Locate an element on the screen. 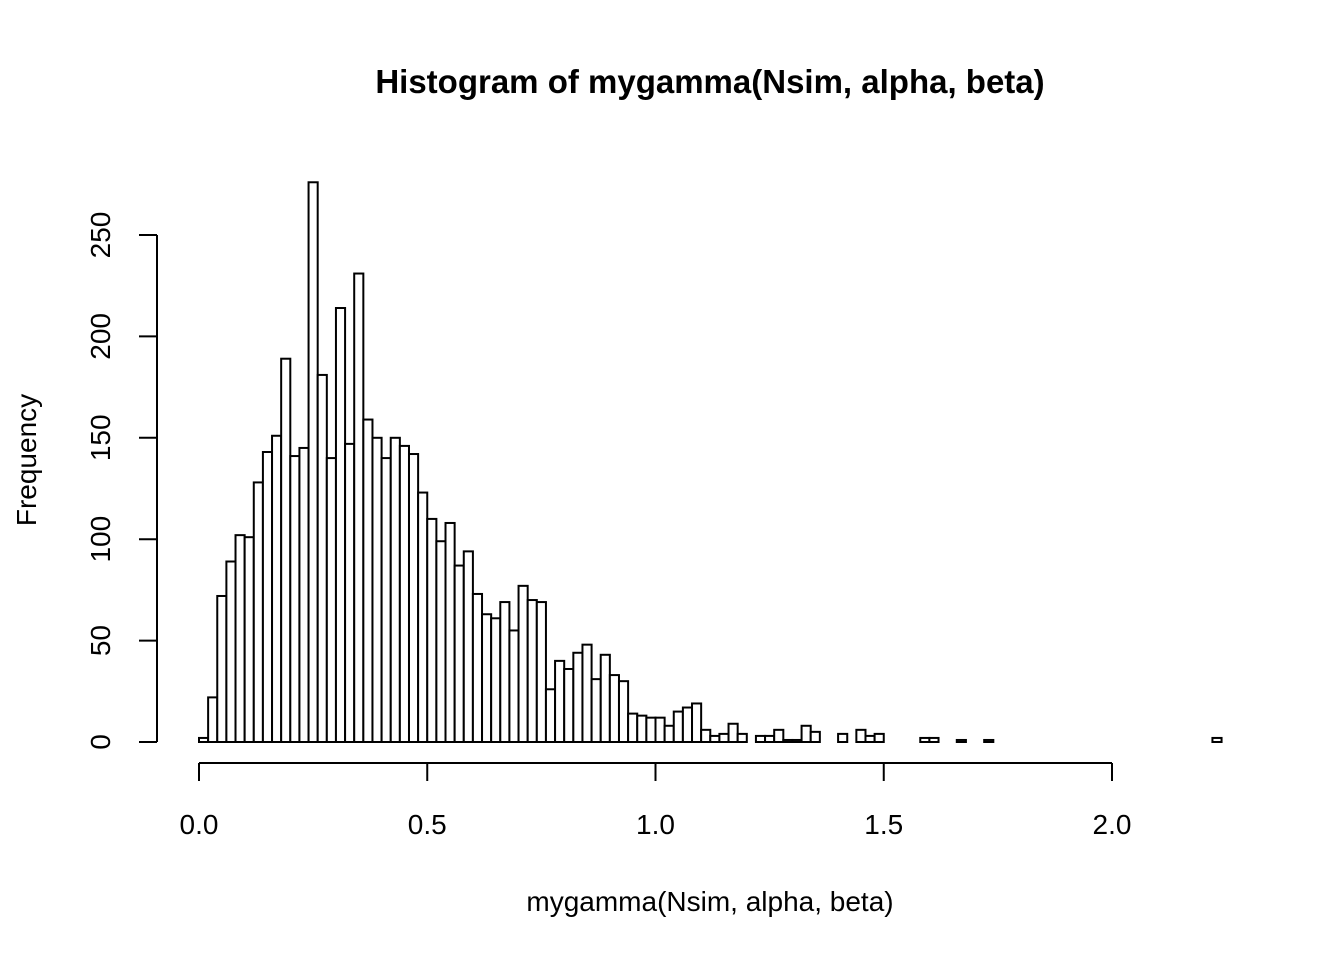 The width and height of the screenshot is (1344, 960). y-tick-label: 250 is located at coordinates (100, 235).